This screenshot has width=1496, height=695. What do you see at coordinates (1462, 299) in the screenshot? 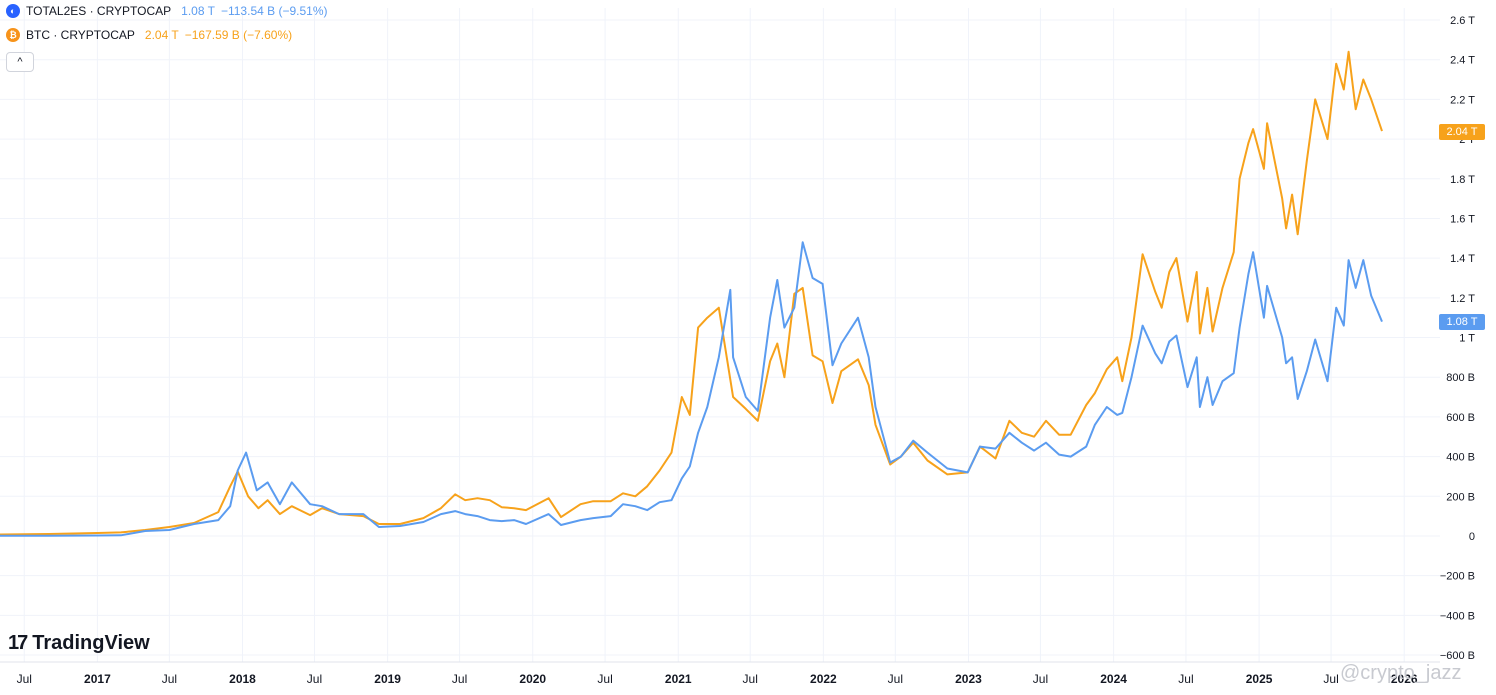
I see `y-tick-label: 1.2 T` at bounding box center [1462, 299].